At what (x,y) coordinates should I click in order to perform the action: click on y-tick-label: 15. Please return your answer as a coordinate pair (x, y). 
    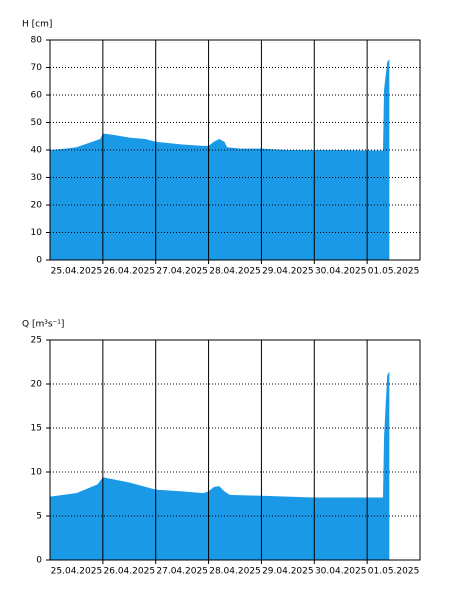
    Looking at the image, I should click on (36, 429).